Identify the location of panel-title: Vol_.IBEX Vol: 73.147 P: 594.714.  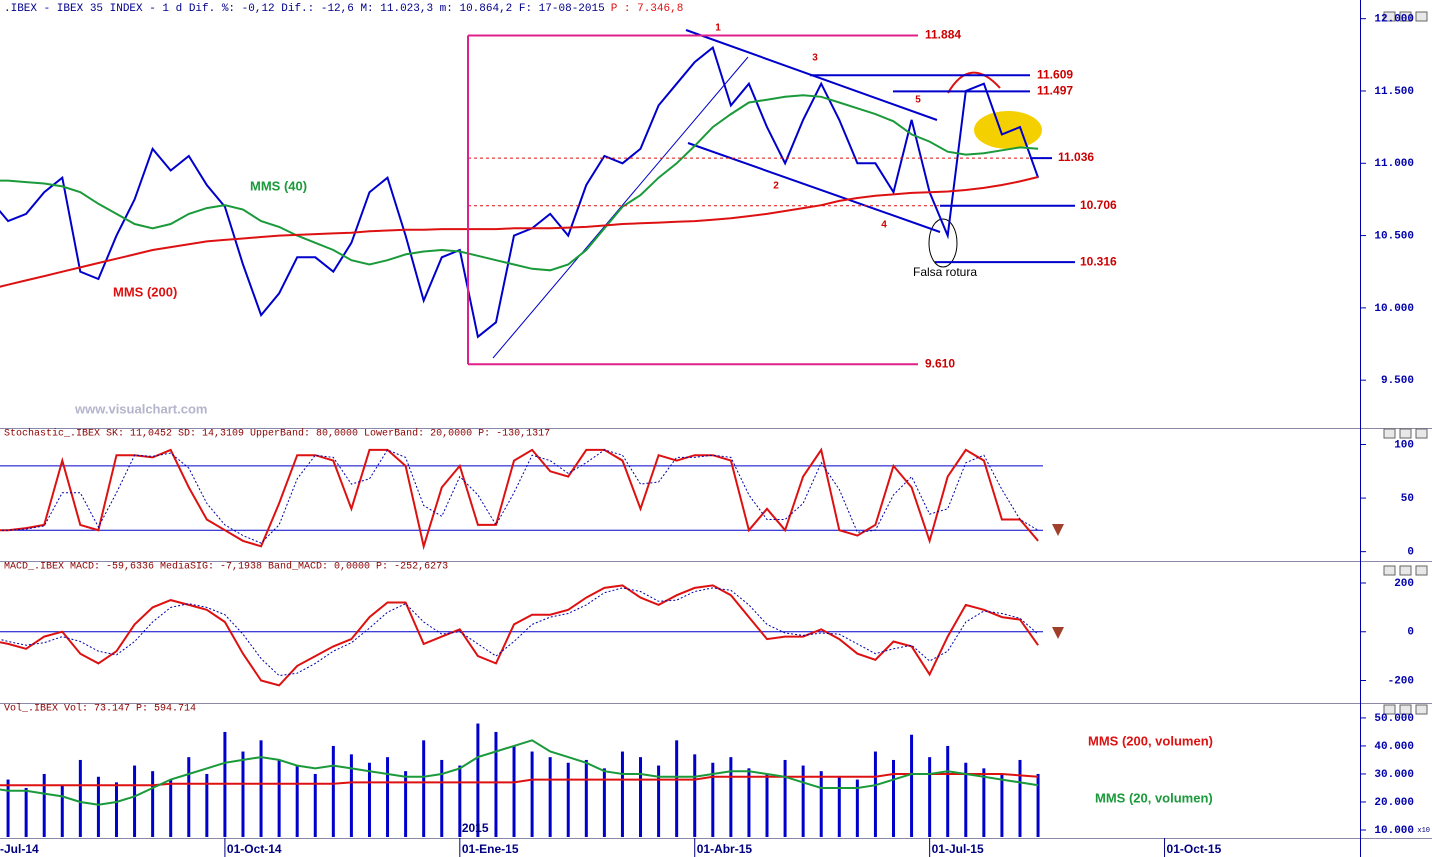
(100, 709).